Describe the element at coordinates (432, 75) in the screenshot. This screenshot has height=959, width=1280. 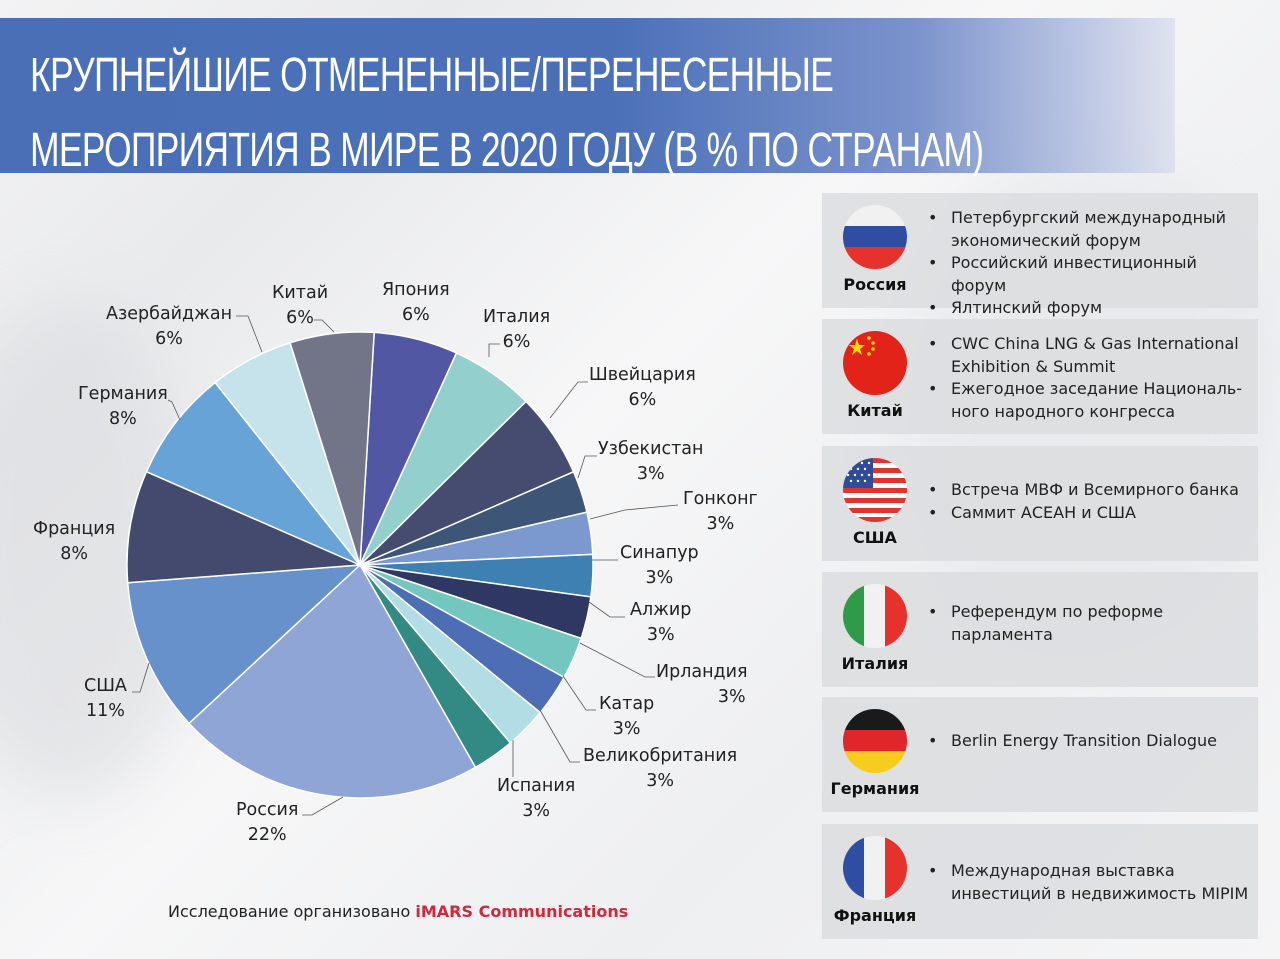
I see `page-title-line-1: КРУПНЕЙШИЕ ОТМЕНЕННЫЕ/ПЕРЕНЕСЕННЫЕ` at that location.